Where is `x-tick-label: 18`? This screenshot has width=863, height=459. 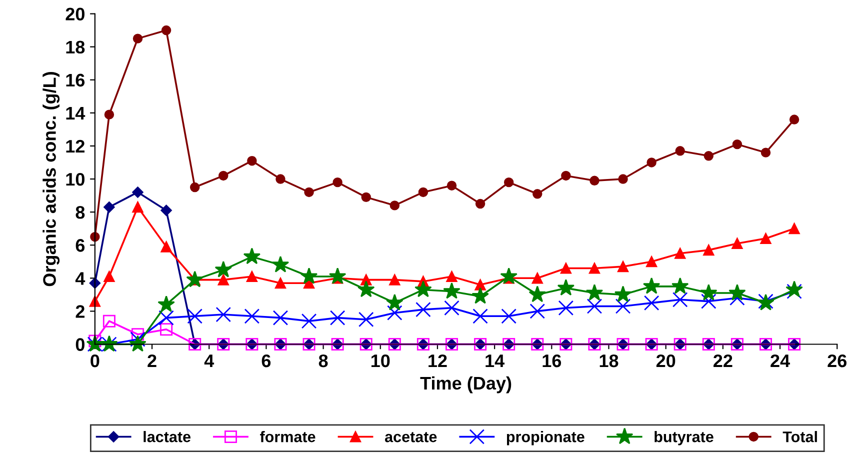 x-tick-label: 18 is located at coordinates (609, 361).